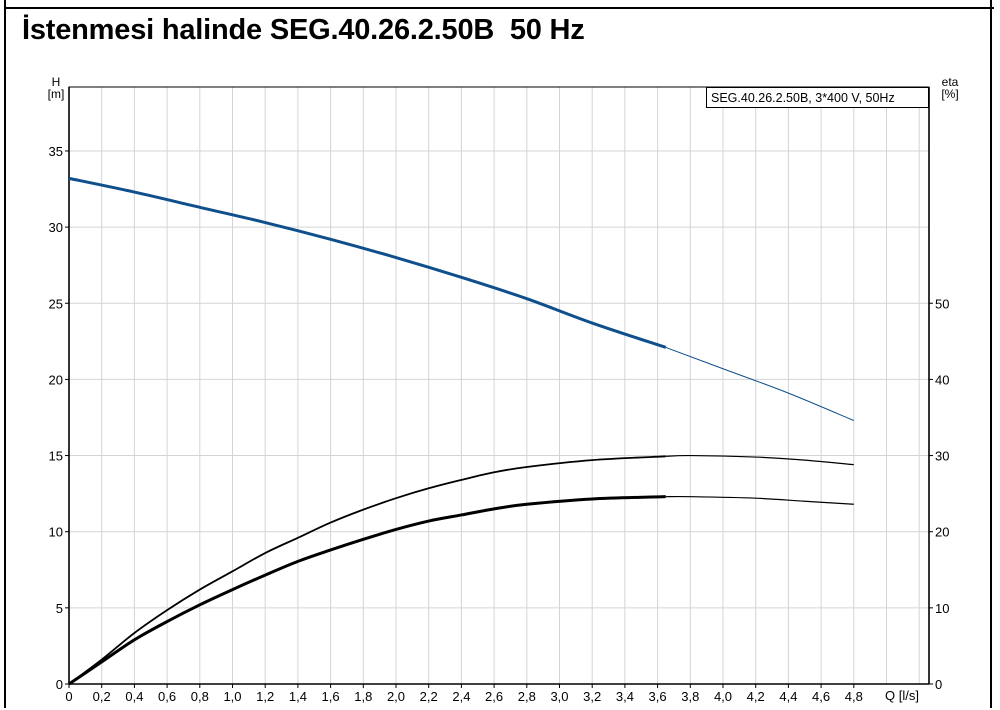 The width and height of the screenshot is (1000, 710). What do you see at coordinates (625, 696) in the screenshot?
I see `x-tick-label: 3,4` at bounding box center [625, 696].